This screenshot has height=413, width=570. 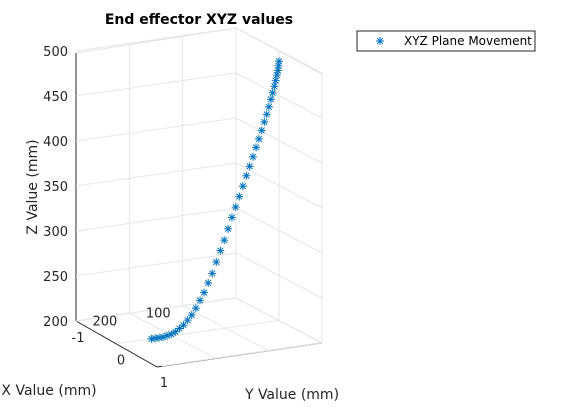 I want to click on z-axis-label: Z Value (mm), so click(x=33, y=186).